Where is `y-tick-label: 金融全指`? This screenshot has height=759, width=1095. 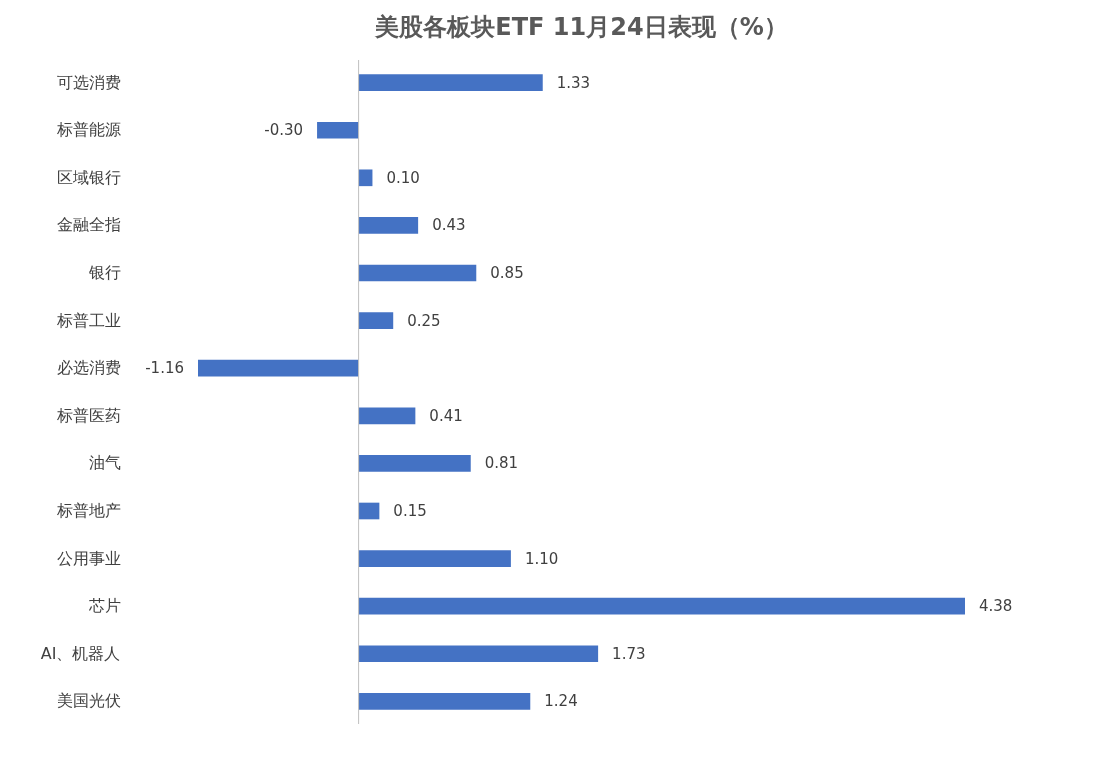 y-tick-label: 金融全指 is located at coordinates (88, 225).